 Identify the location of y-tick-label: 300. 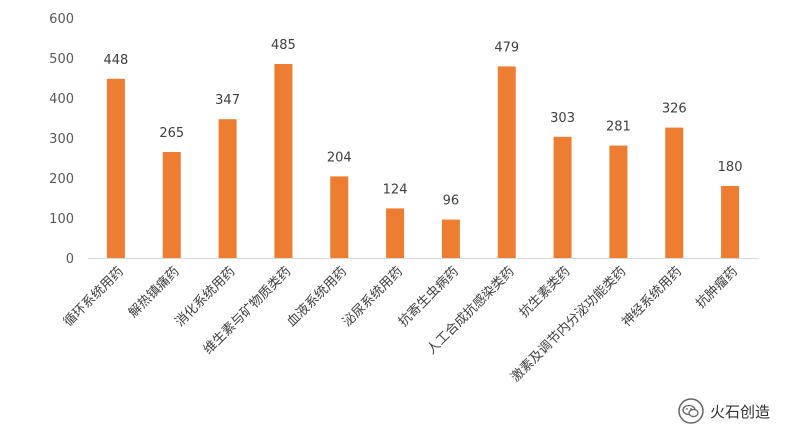
(61, 139).